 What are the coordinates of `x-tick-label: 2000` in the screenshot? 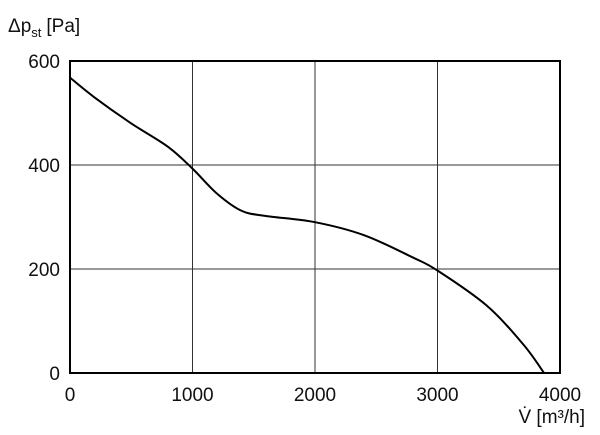 It's located at (315, 395).